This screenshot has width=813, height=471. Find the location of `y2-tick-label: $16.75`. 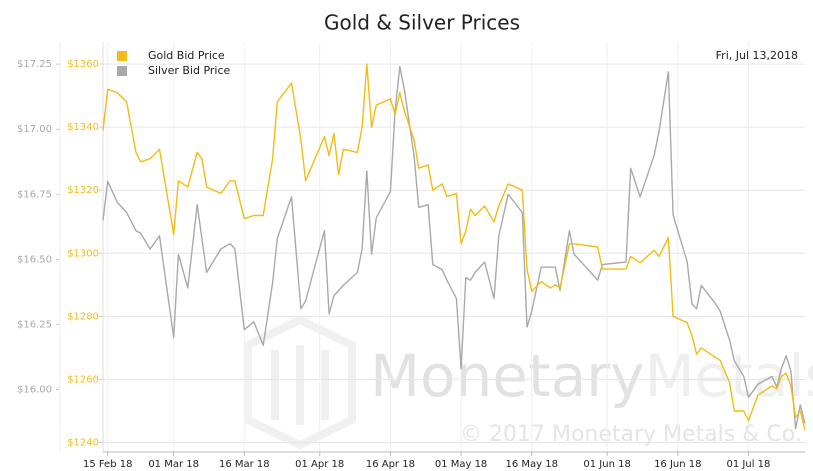

y2-tick-label: $16.75 is located at coordinates (34, 194).